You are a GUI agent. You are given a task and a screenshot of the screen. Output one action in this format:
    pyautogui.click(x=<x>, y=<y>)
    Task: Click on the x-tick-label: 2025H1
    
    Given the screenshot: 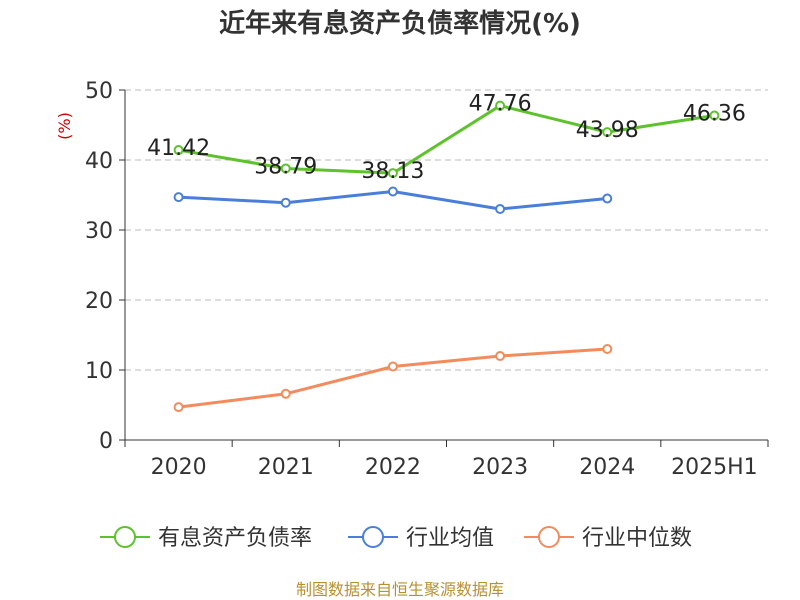 What is the action you would take?
    pyautogui.click(x=714, y=467)
    